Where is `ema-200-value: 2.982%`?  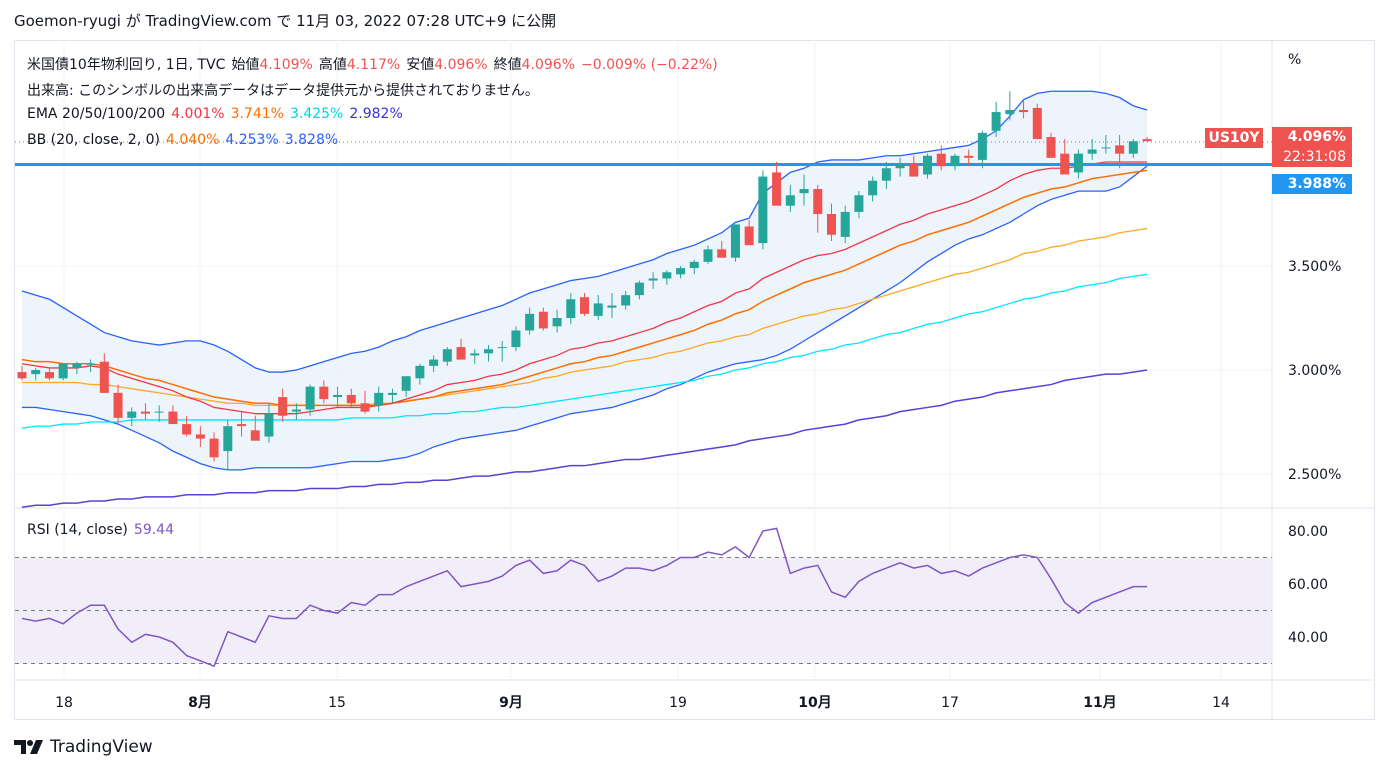 ema-200-value: 2.982% is located at coordinates (376, 114).